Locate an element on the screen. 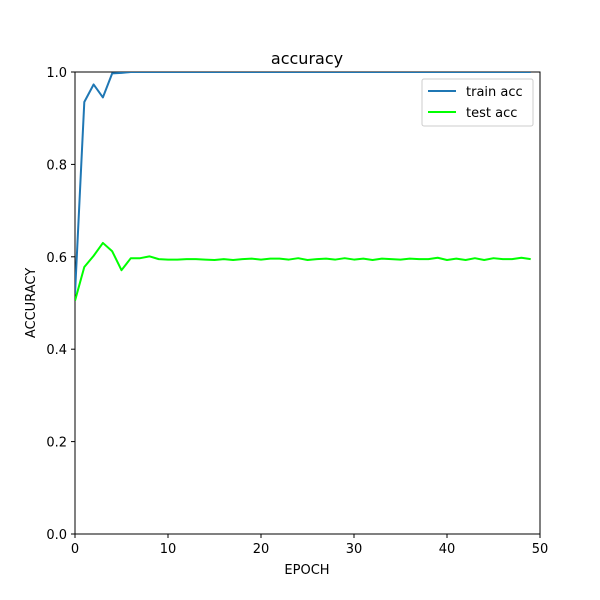  x-tick-label: 0 is located at coordinates (75, 549).